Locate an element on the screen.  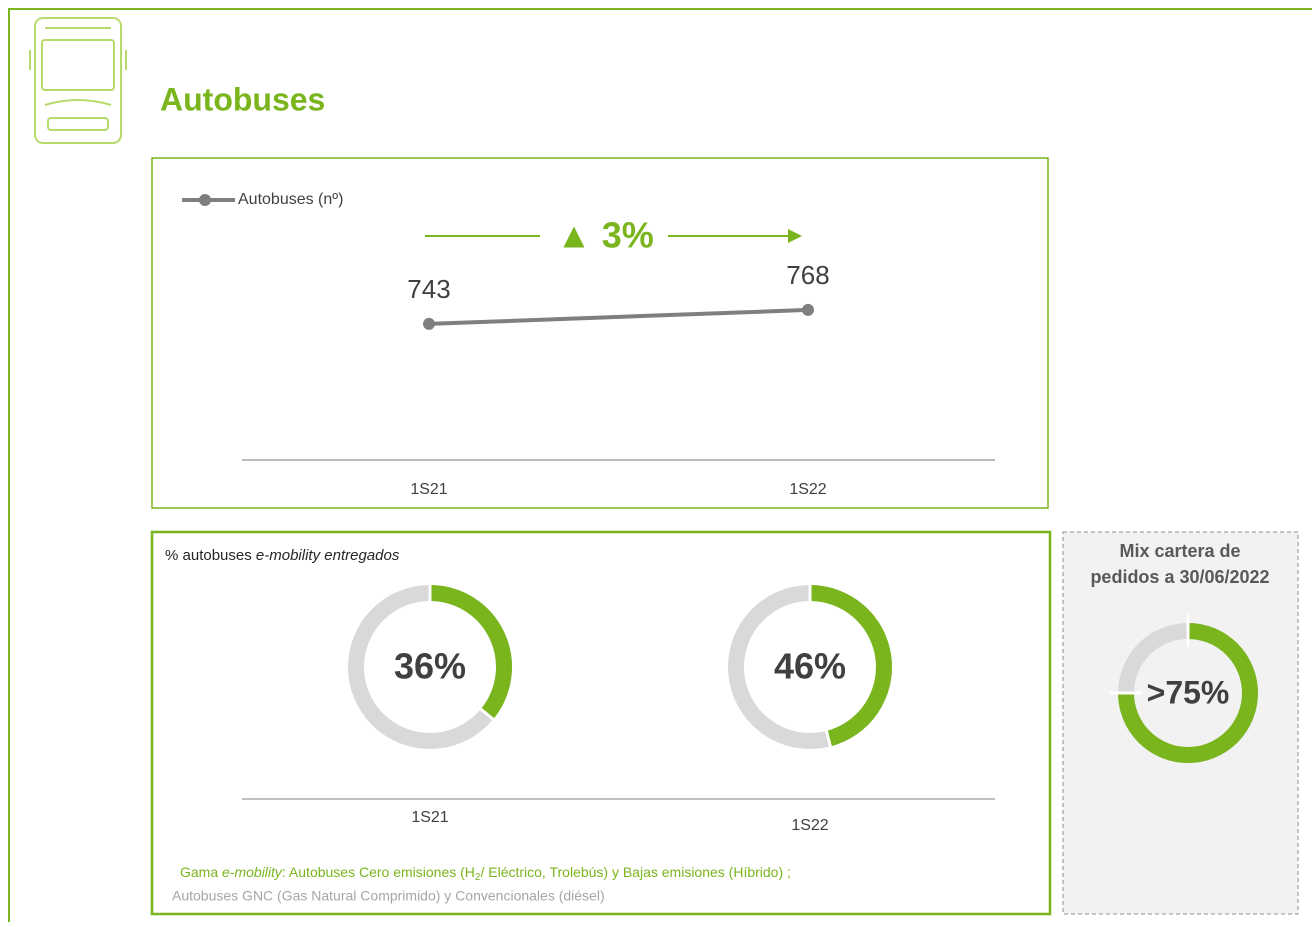
data-label: 768 is located at coordinates (807, 275).